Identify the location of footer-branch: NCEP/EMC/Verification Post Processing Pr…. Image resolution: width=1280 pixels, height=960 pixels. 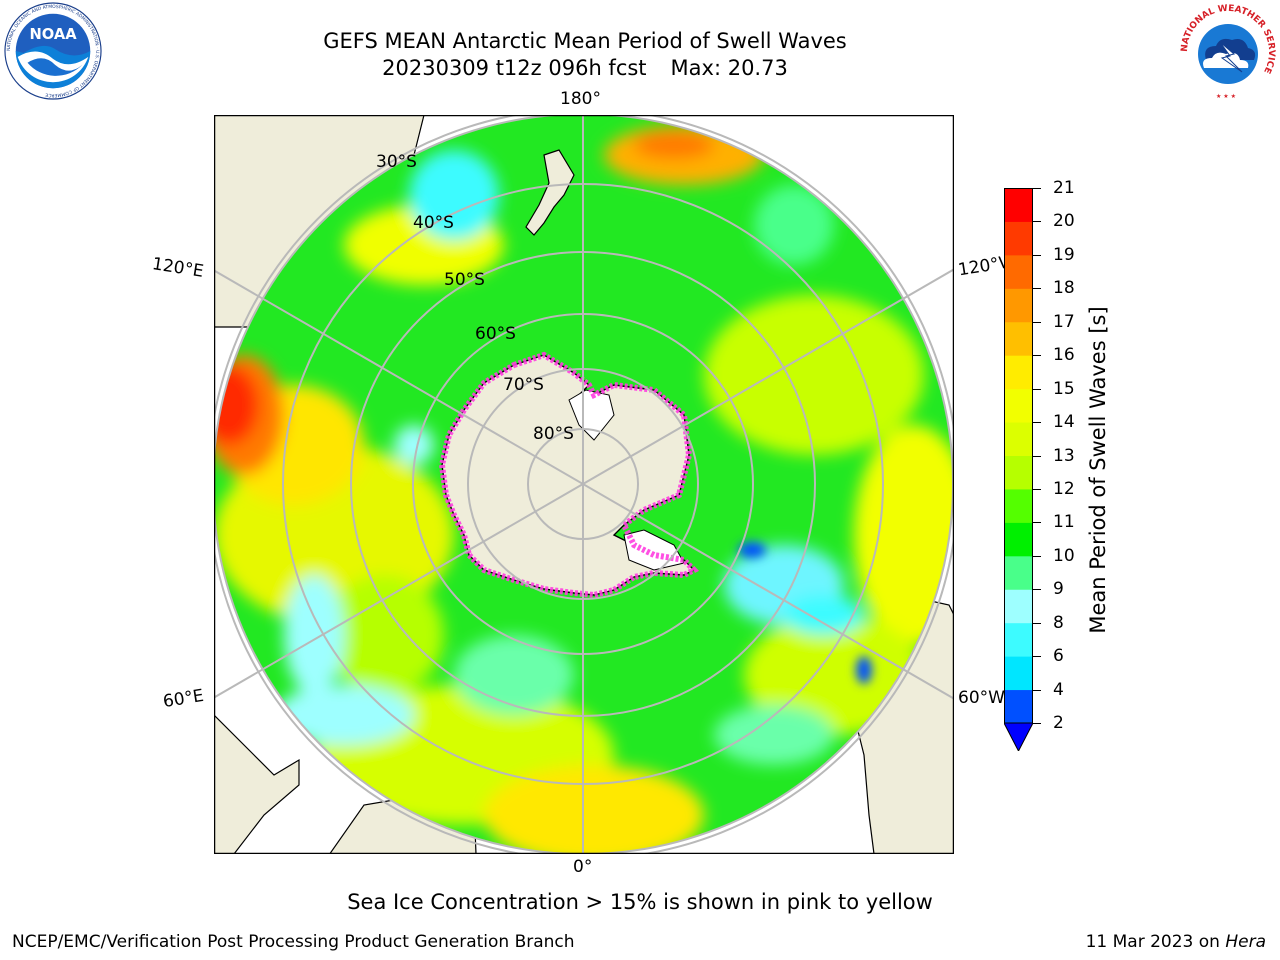
(293, 942).